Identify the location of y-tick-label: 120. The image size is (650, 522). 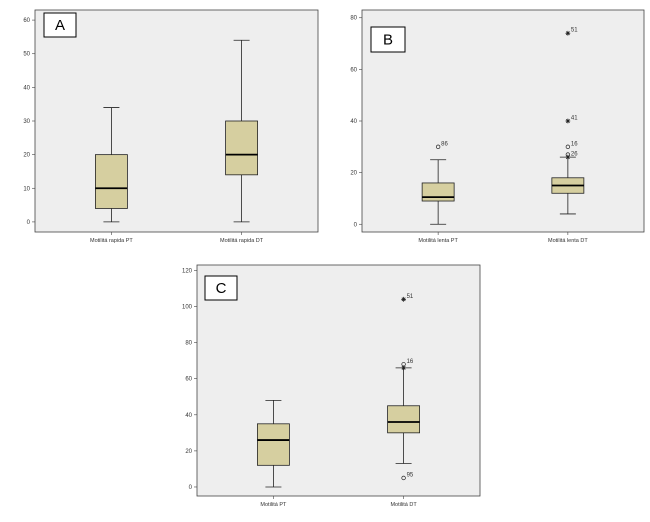
(187, 271).